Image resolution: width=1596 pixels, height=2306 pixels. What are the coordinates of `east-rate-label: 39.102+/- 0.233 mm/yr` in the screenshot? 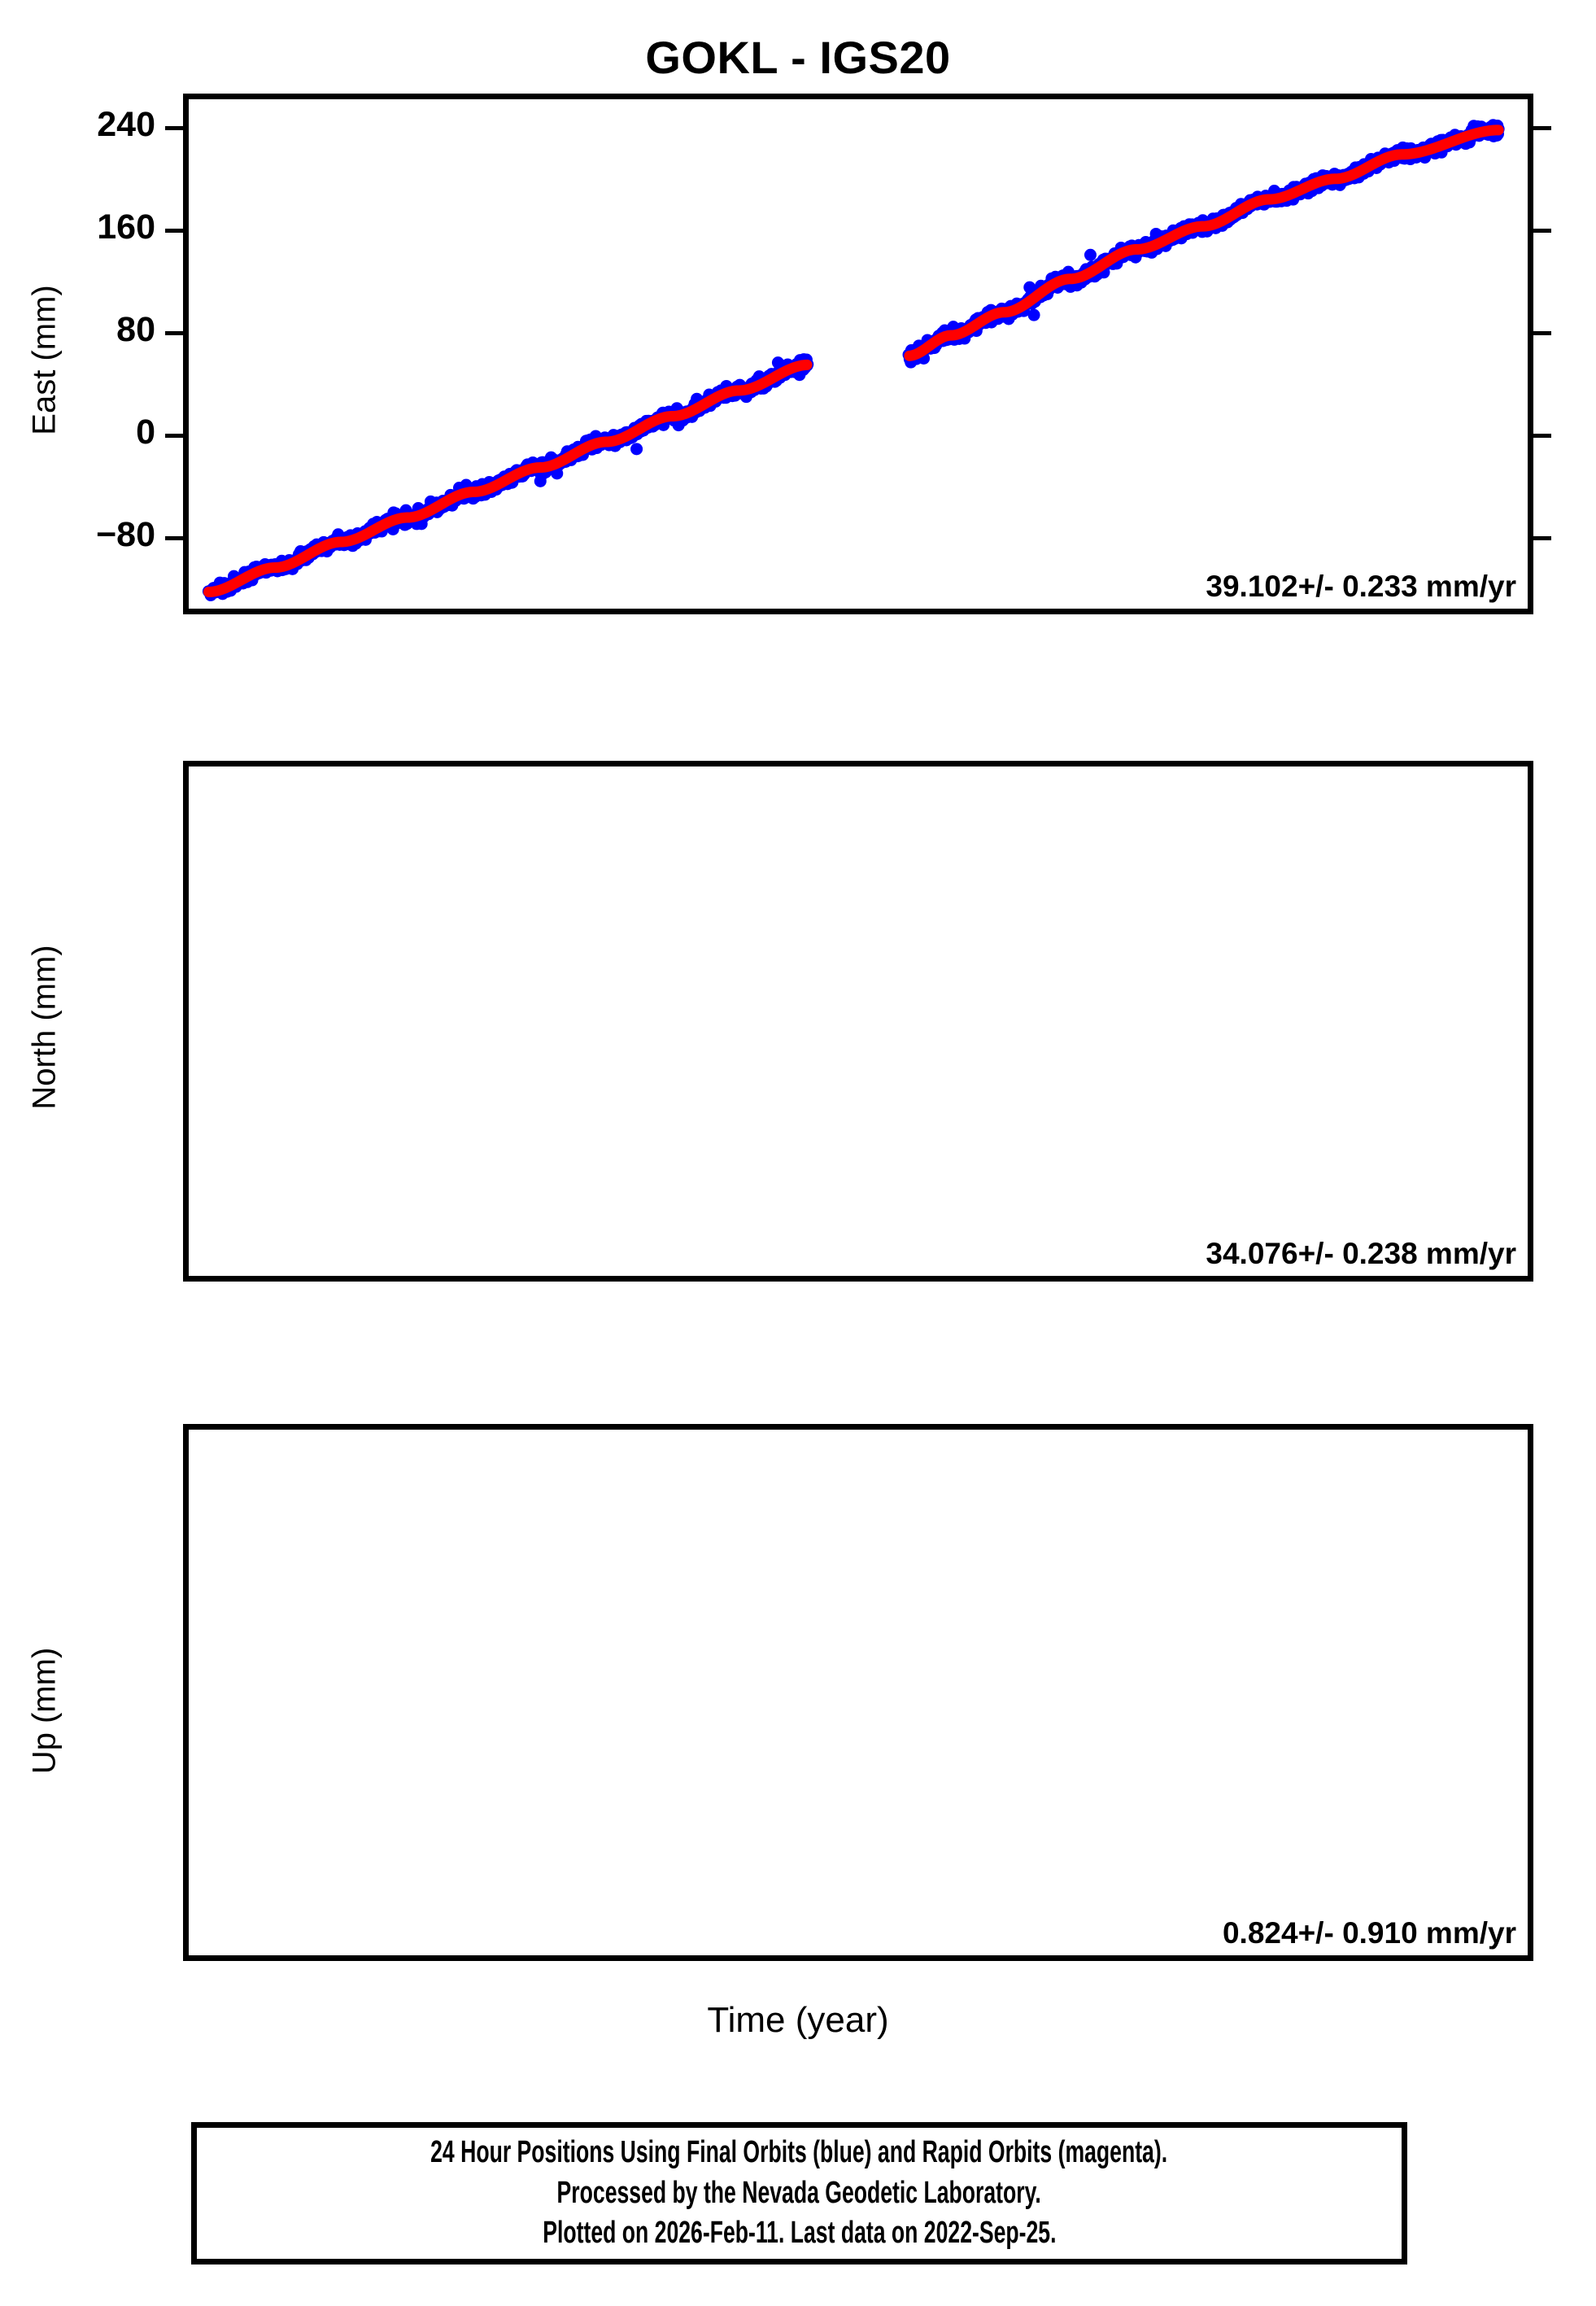 It's located at (1361, 586).